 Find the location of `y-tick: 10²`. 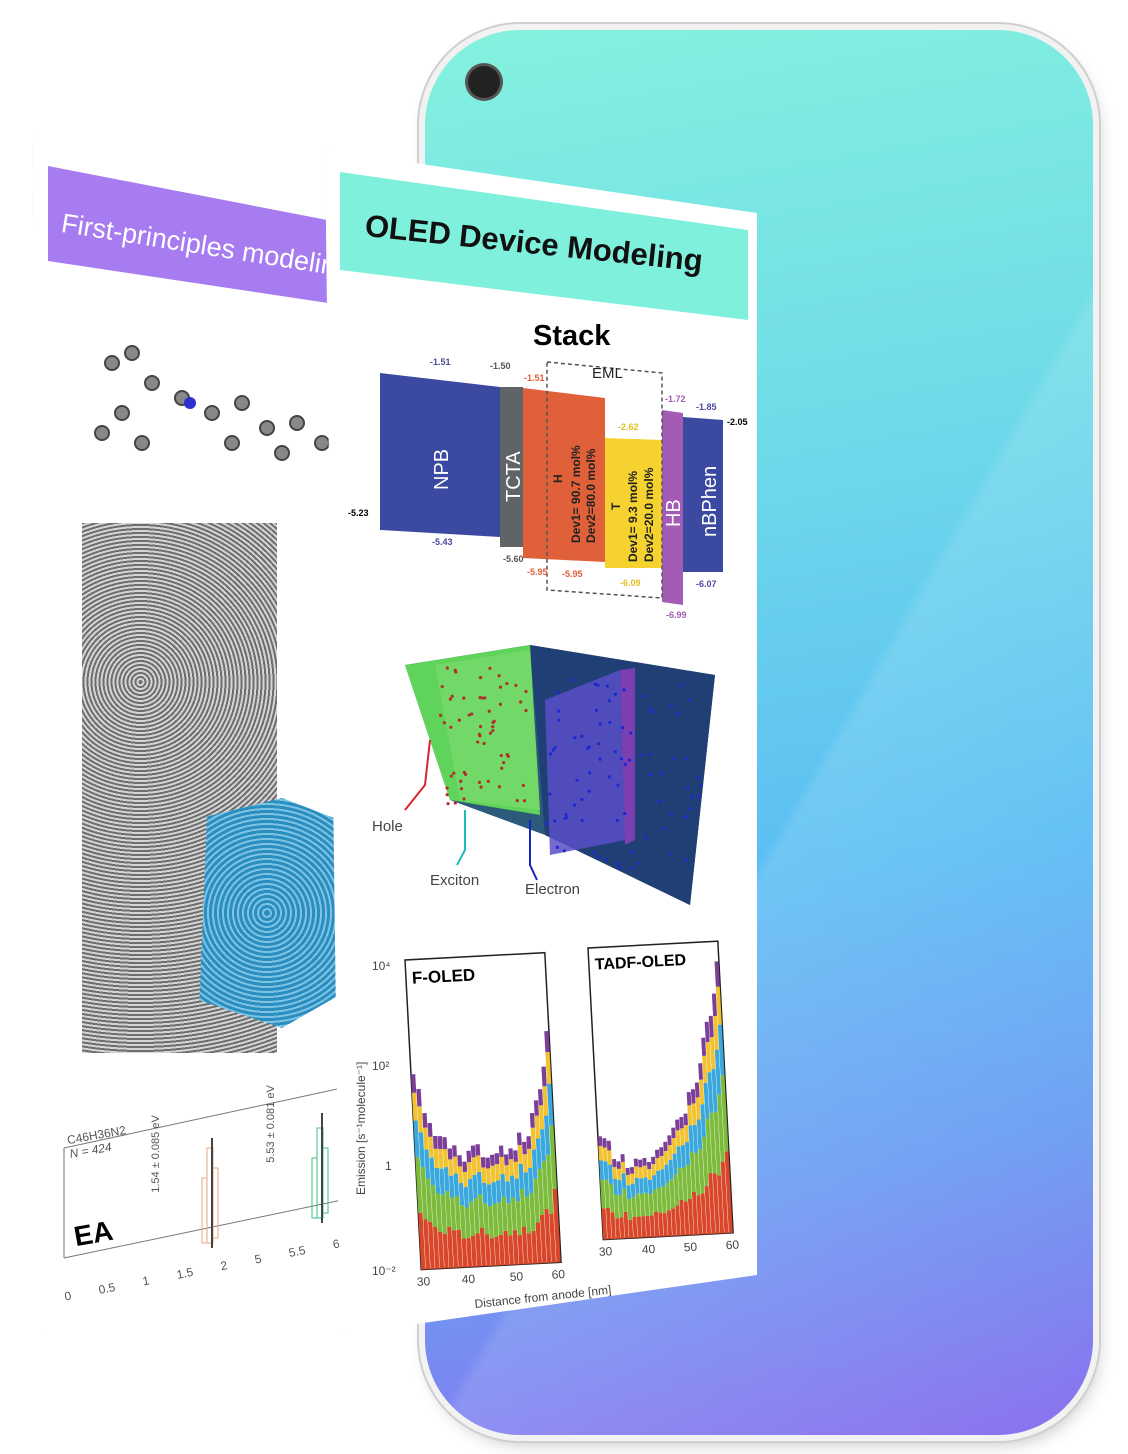

y-tick: 10² is located at coordinates (380, 1066).